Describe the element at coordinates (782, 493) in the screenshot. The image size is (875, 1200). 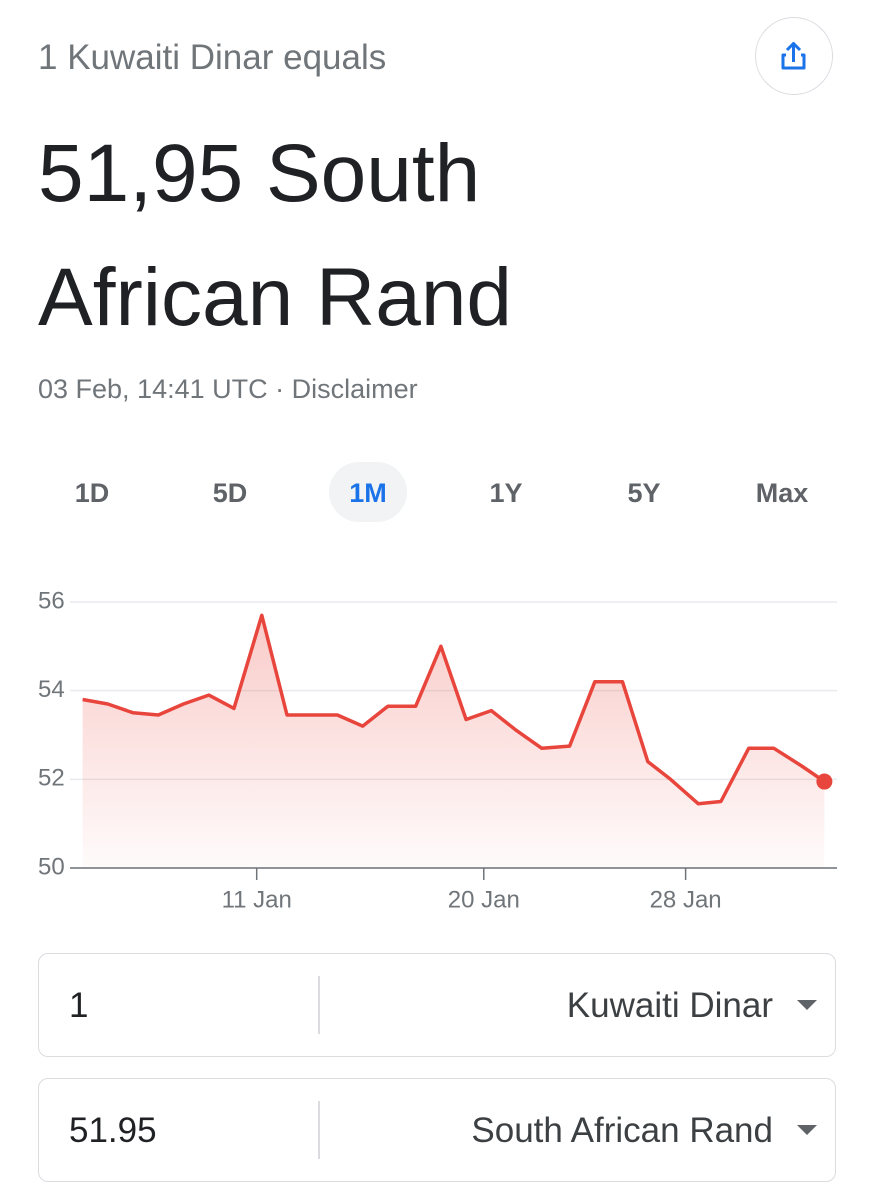
I see `range-tab: Max` at that location.